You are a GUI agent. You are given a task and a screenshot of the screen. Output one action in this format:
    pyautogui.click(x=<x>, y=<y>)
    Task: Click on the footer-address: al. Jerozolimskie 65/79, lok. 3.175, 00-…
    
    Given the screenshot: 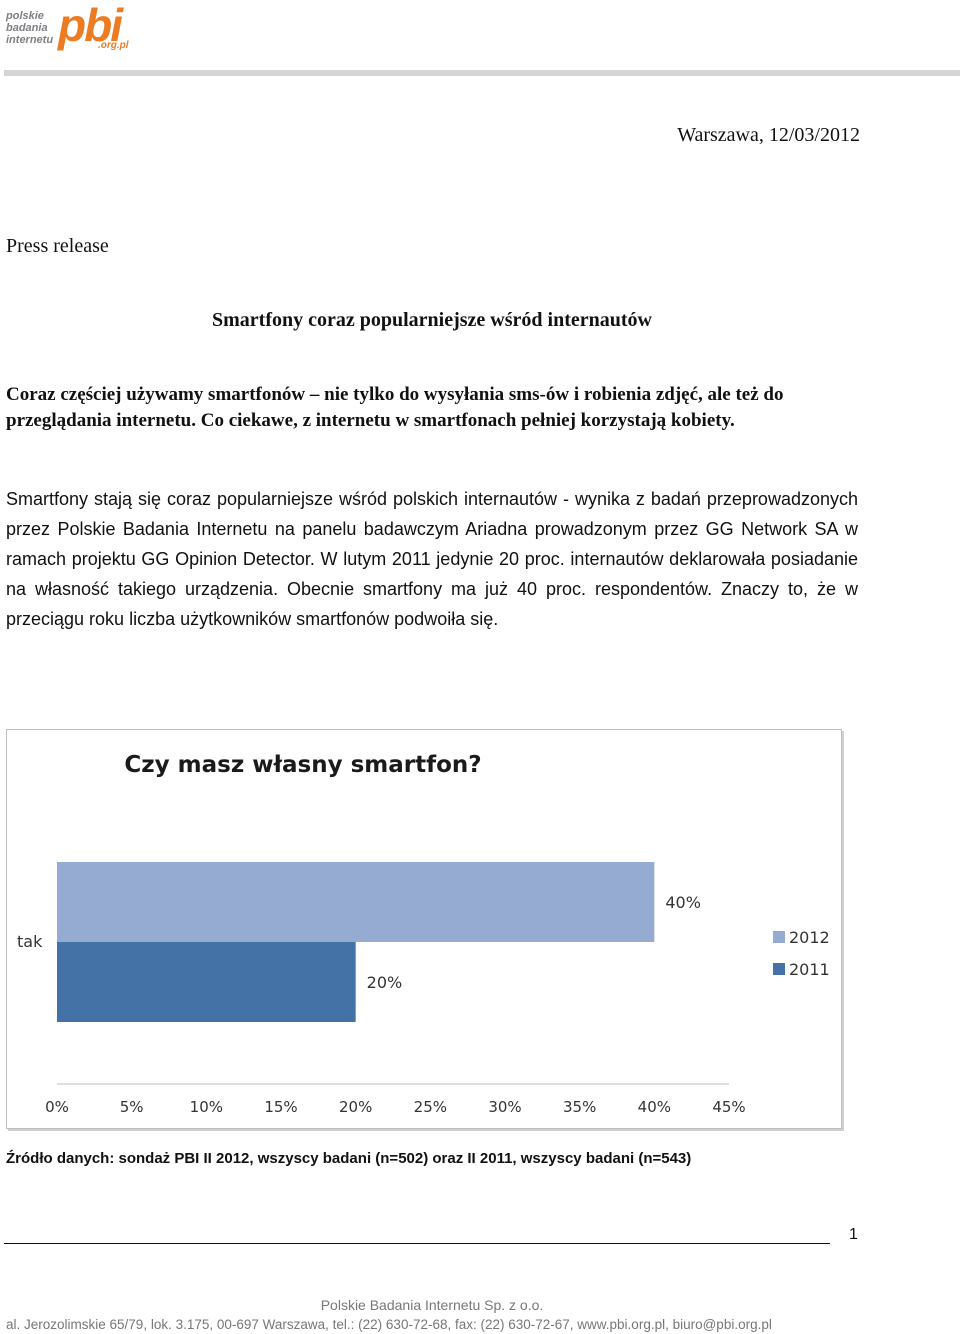 What is the action you would take?
    pyautogui.click(x=389, y=1324)
    